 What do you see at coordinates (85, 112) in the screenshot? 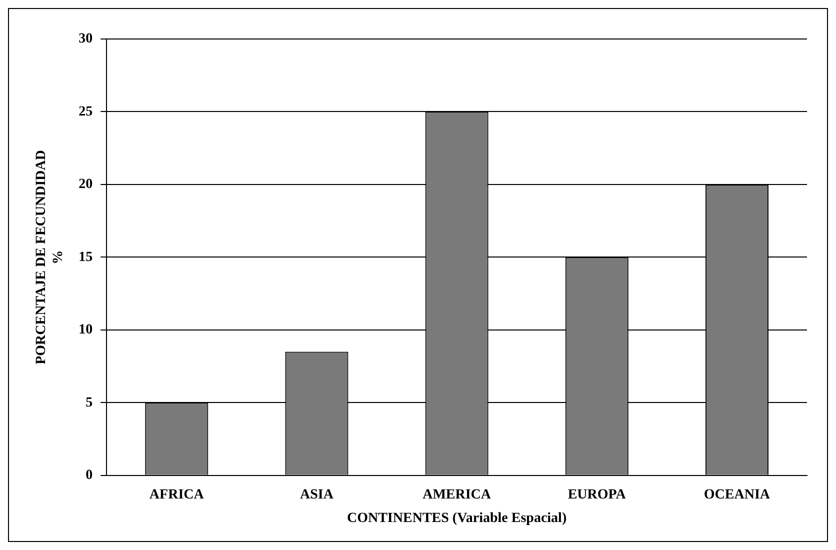
I see `y-tick-label: 25` at bounding box center [85, 112].